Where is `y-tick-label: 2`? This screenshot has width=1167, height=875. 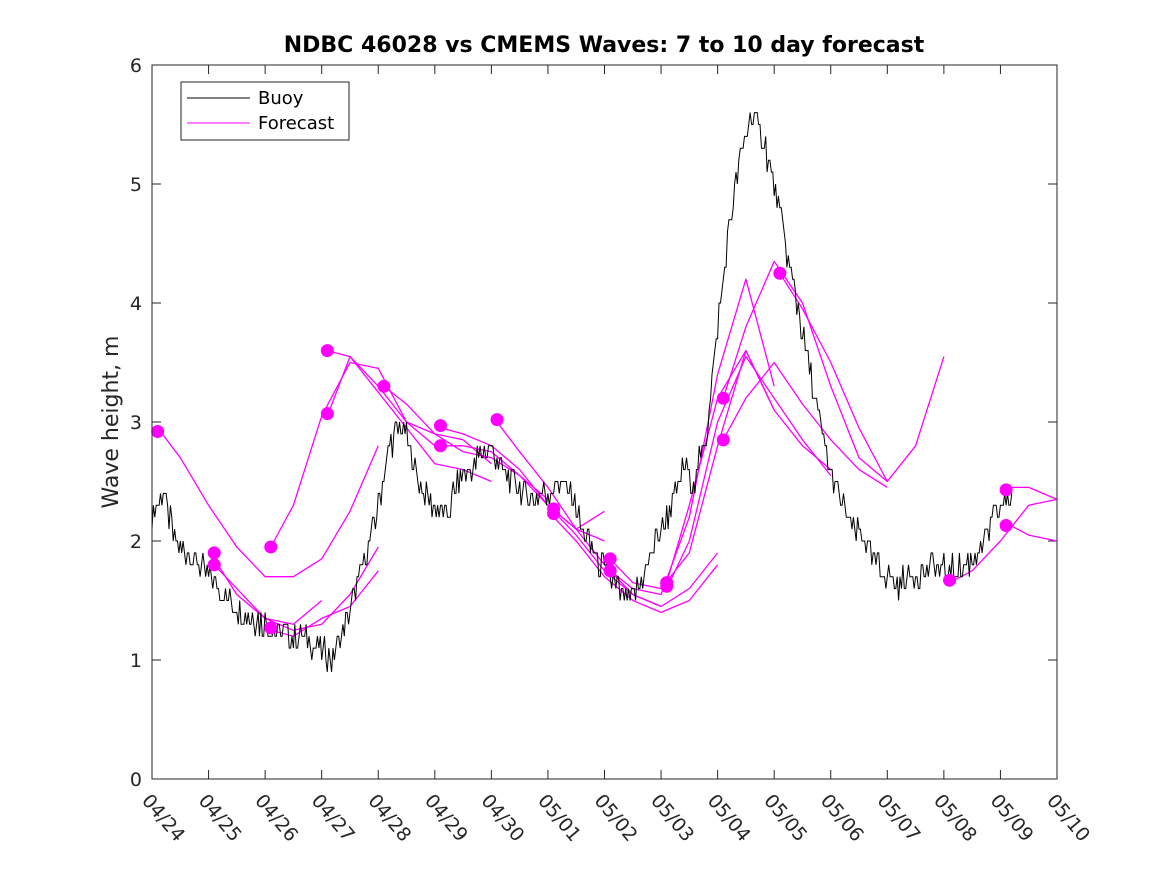
y-tick-label: 2 is located at coordinates (136, 542).